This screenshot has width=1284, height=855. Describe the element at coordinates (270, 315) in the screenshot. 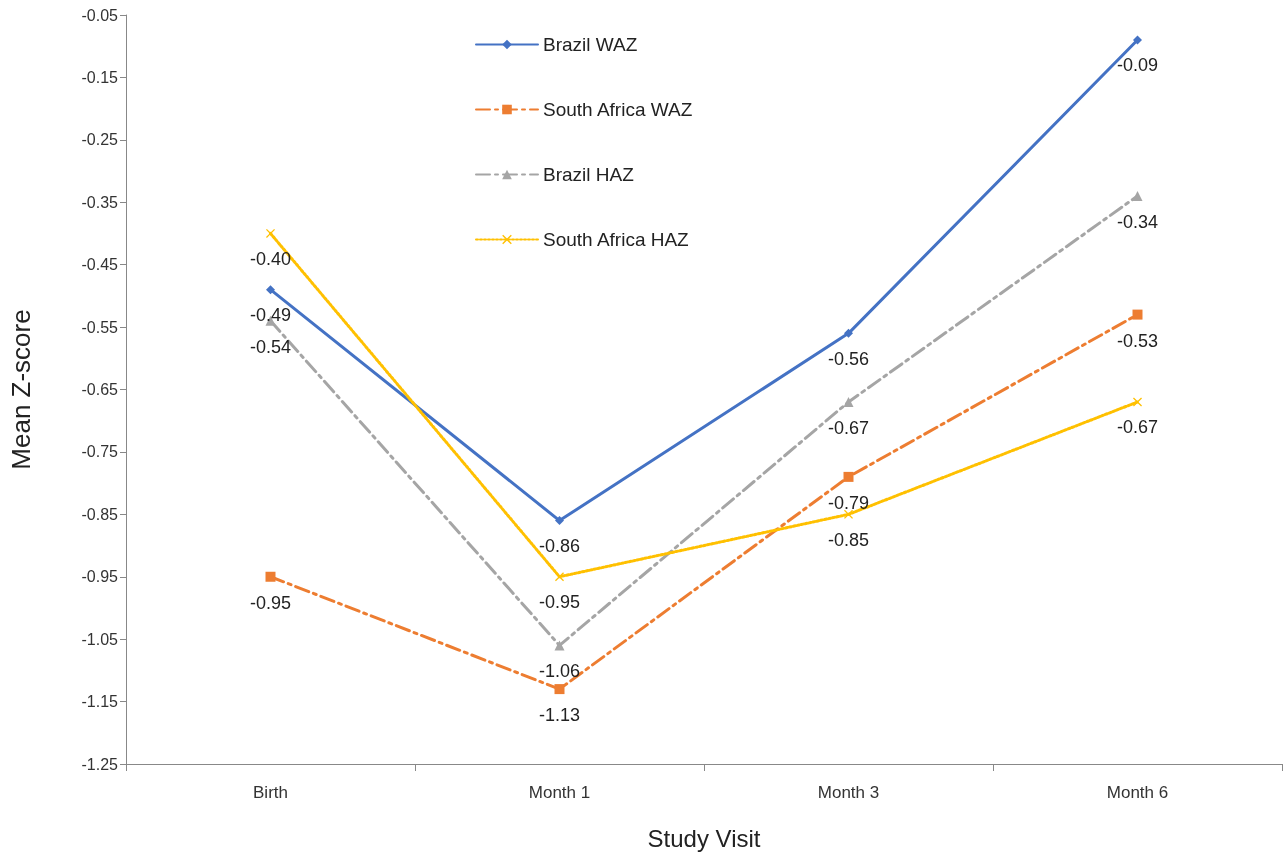

I see `data-label: -0.49` at that location.